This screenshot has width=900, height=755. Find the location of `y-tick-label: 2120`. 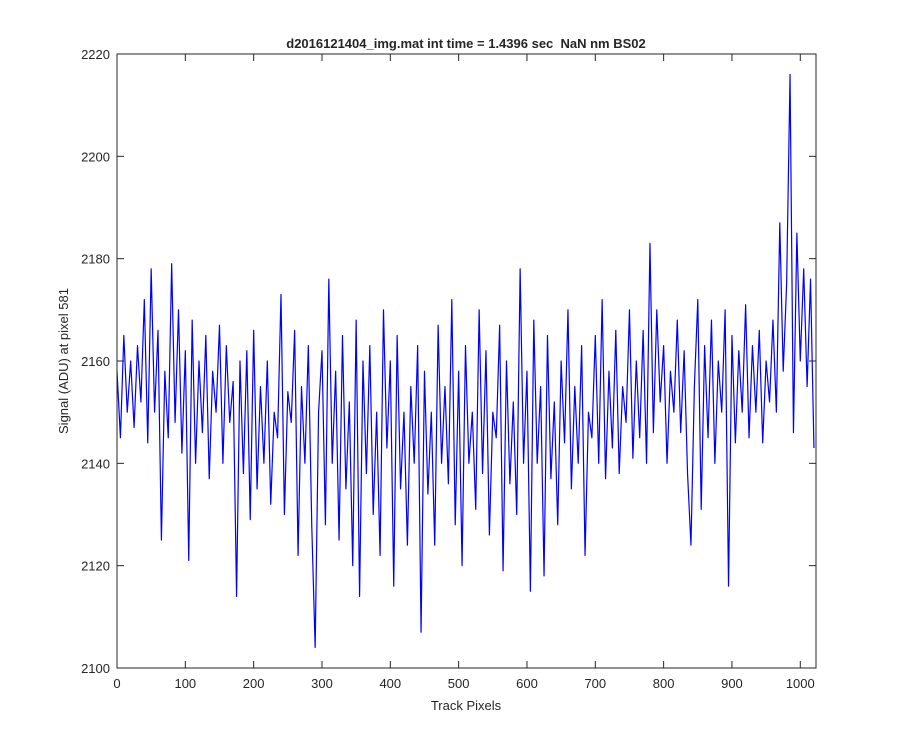

y-tick-label: 2120 is located at coordinates (95, 566).